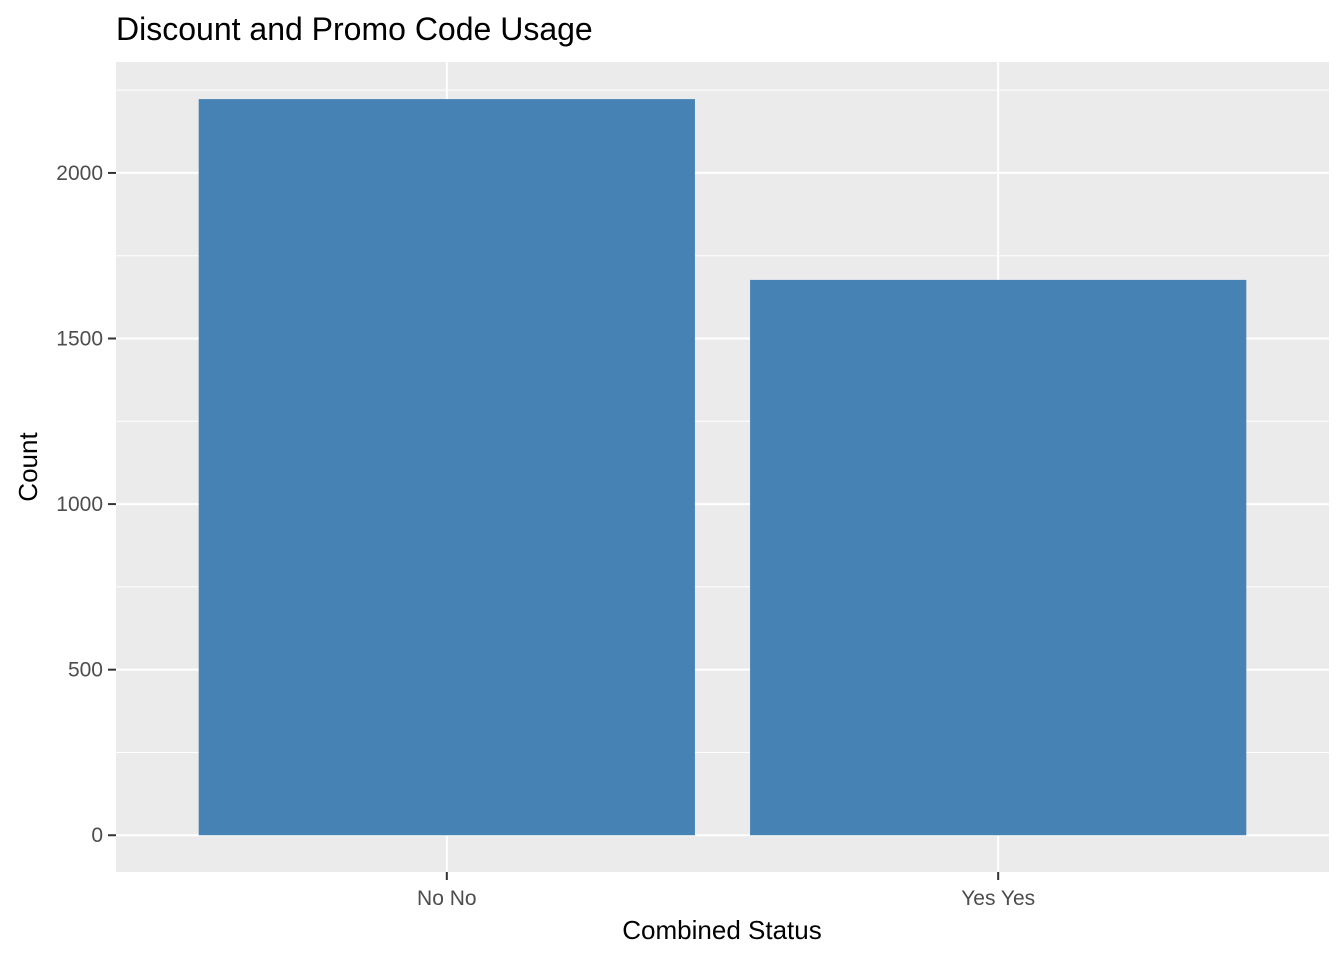  Describe the element at coordinates (447, 898) in the screenshot. I see `x-tick-label: No No` at that location.